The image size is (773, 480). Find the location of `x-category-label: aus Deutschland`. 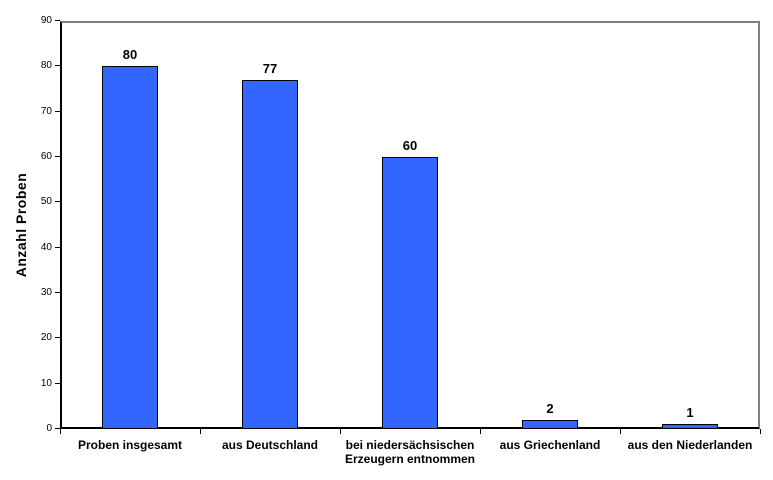

x-category-label: aus Deutschland is located at coordinates (270, 445).